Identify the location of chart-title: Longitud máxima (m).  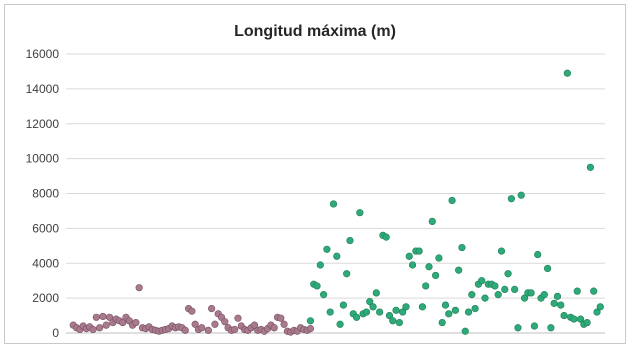
(315, 31).